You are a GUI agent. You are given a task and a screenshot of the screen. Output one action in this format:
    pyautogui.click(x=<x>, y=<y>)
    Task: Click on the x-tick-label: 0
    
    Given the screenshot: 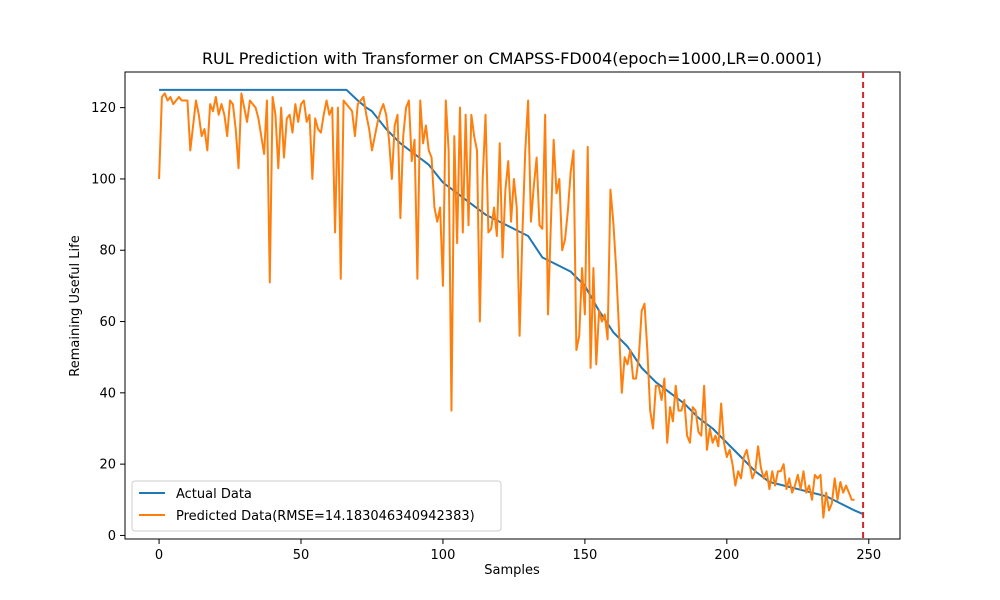 What is the action you would take?
    pyautogui.click(x=159, y=555)
    